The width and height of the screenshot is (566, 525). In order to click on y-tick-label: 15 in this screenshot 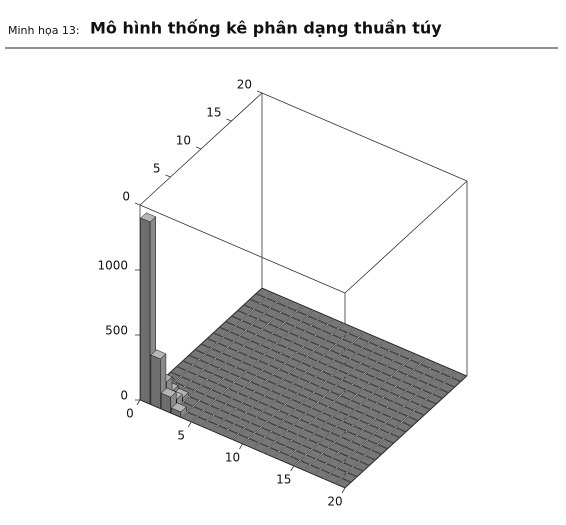, I will do `click(213, 113)`.